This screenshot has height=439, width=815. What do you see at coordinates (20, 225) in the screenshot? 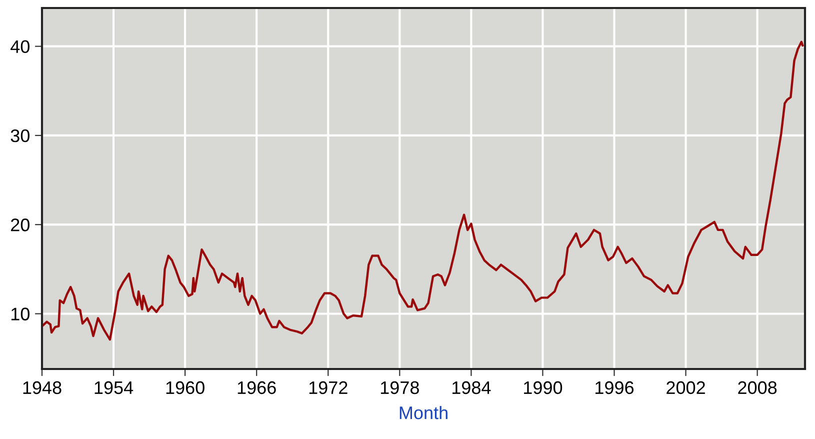
I see `y-tick-label: 20` at bounding box center [20, 225].